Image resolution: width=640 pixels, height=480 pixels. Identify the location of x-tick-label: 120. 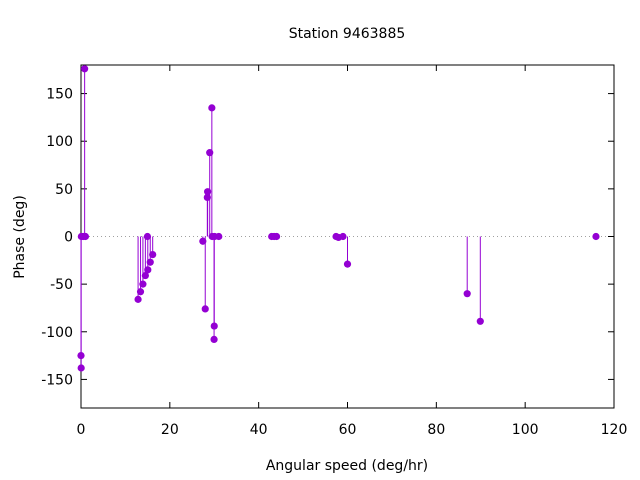
(614, 430).